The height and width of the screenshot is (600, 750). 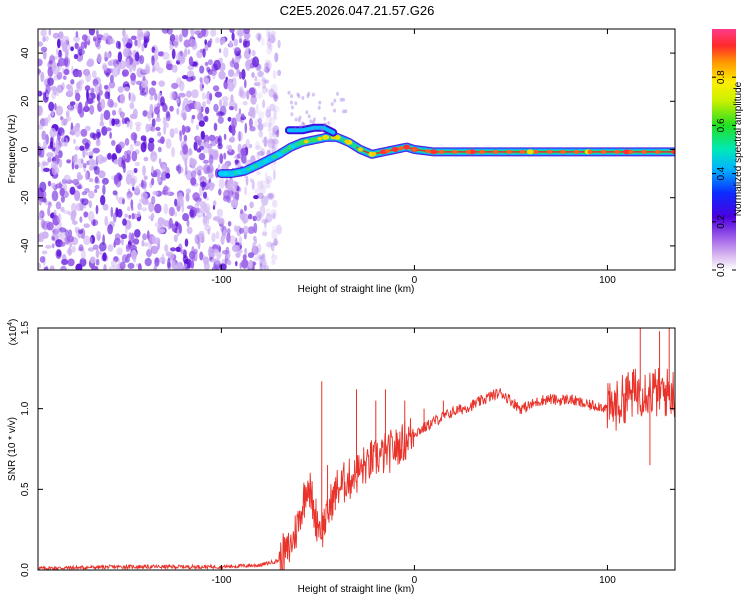 I want to click on chart-title: C2E5.2026.047.21.57.G26, so click(x=357, y=10).